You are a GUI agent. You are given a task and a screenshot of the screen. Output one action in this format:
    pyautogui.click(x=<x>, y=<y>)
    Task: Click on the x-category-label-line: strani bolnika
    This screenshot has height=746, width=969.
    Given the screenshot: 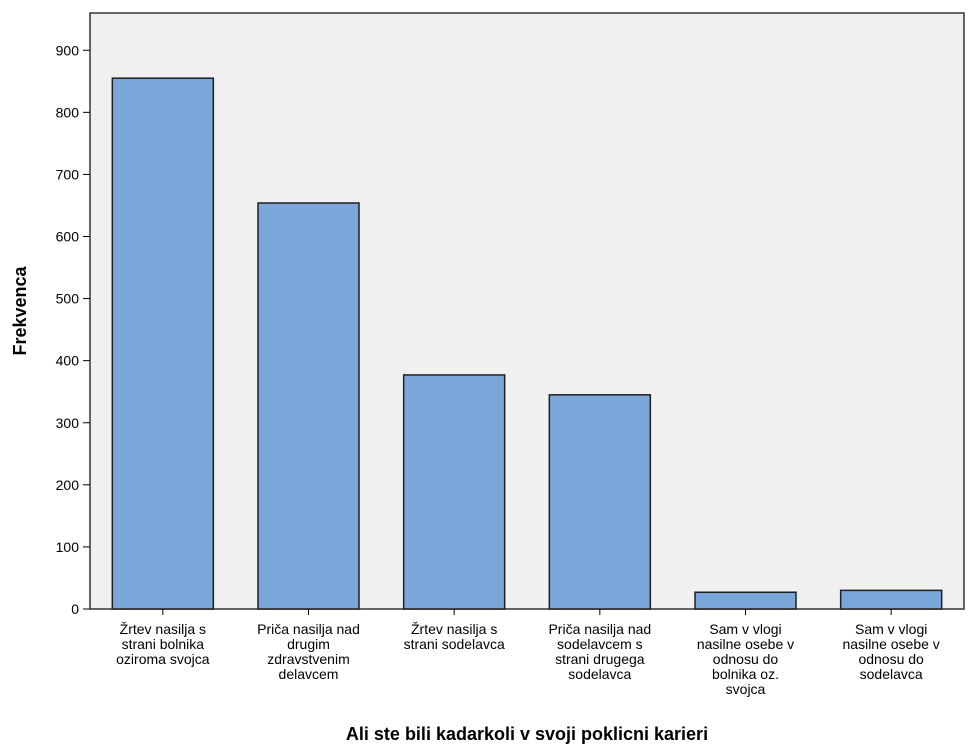 What is the action you would take?
    pyautogui.click(x=163, y=644)
    